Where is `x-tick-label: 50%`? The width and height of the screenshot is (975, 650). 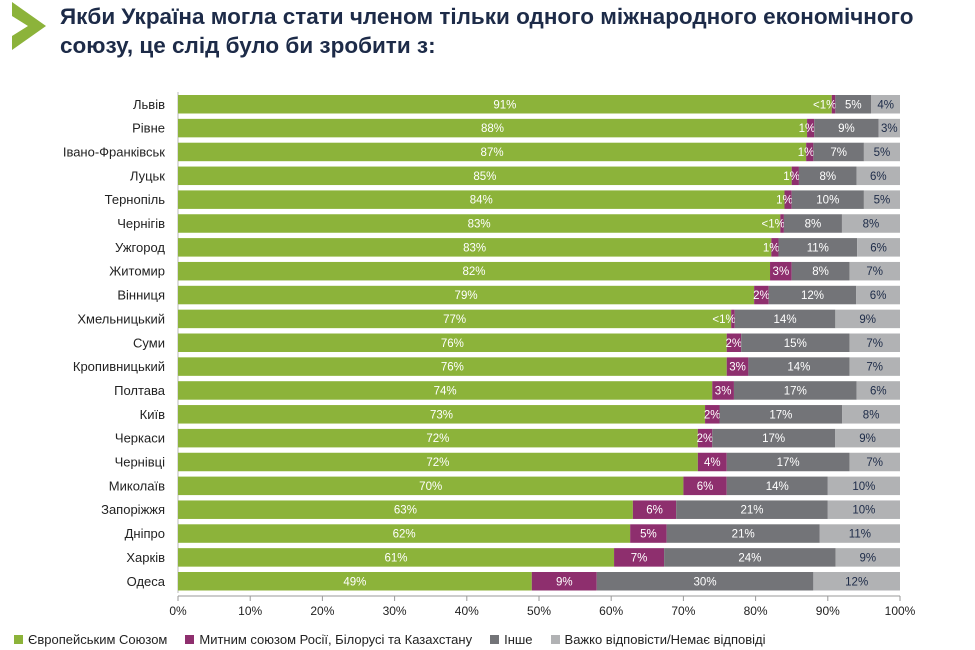 x-tick-label: 50% is located at coordinates (539, 611).